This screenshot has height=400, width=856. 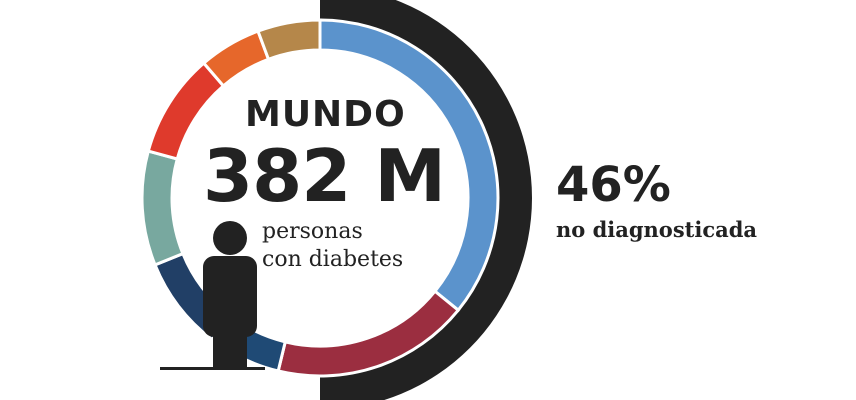 What do you see at coordinates (613, 185) in the screenshot?
I see `undiagnosed-percent: 46%` at bounding box center [613, 185].